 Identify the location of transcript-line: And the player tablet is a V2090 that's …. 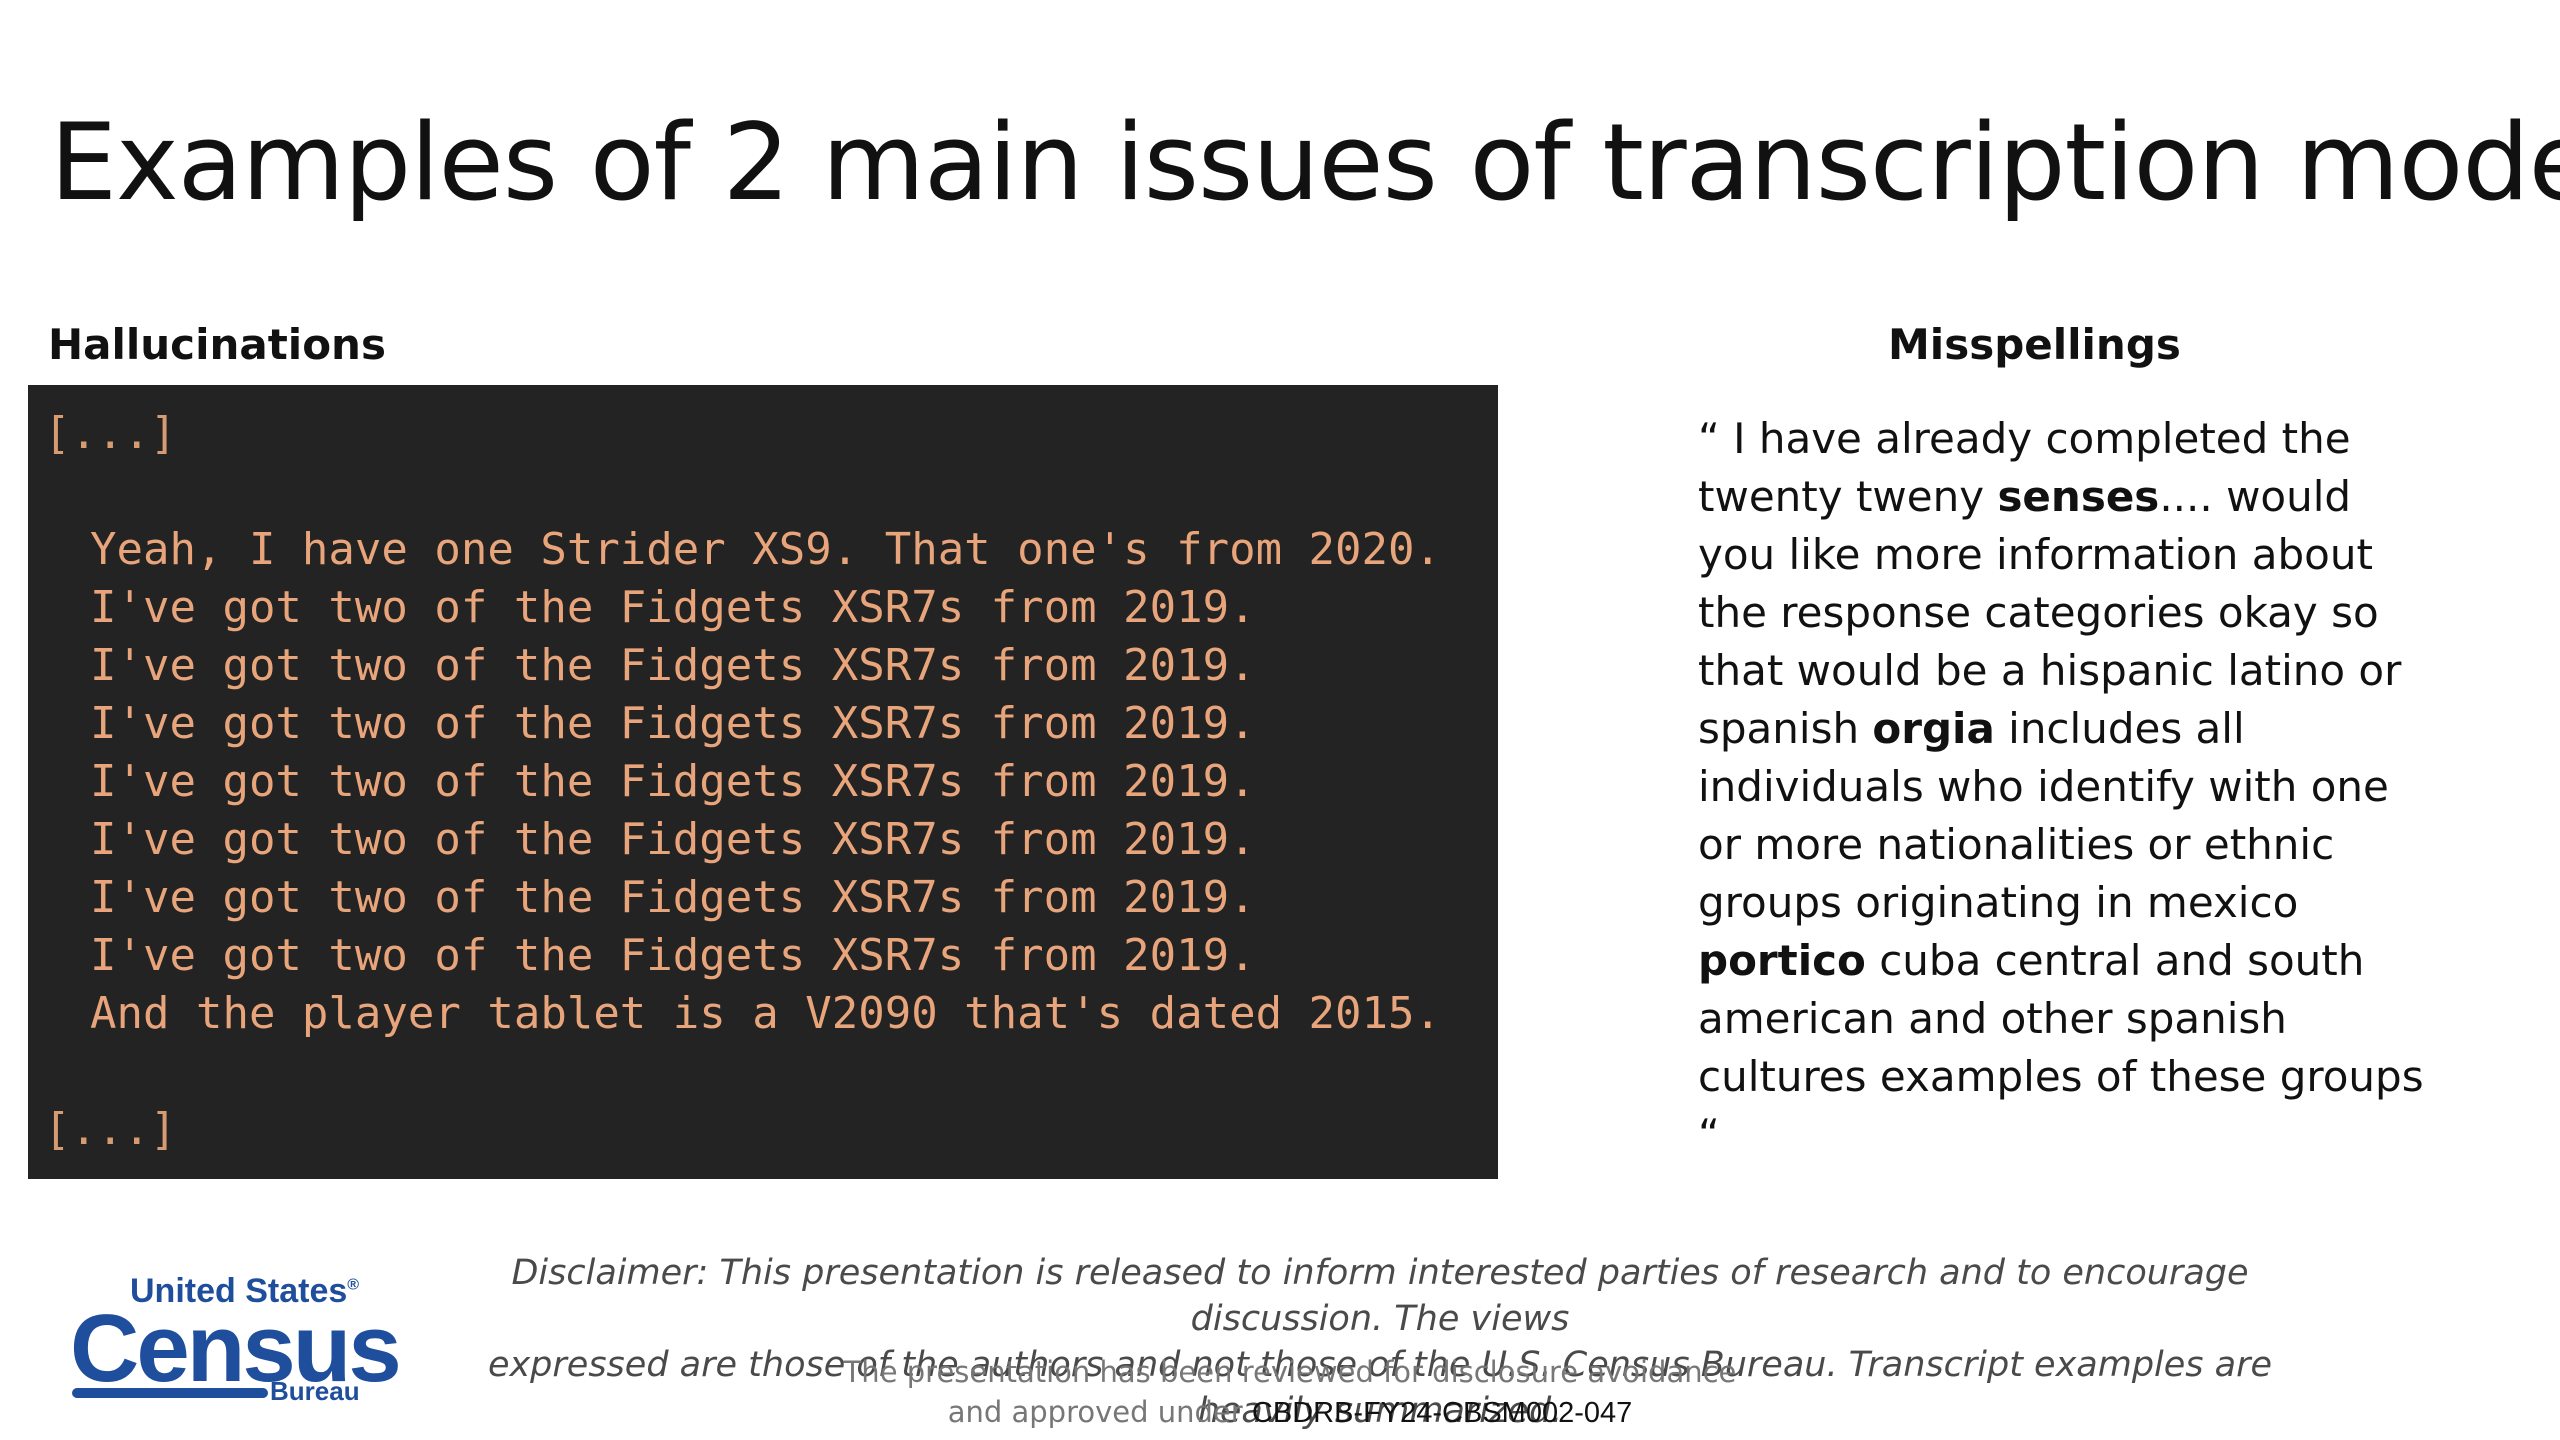
(766, 1013).